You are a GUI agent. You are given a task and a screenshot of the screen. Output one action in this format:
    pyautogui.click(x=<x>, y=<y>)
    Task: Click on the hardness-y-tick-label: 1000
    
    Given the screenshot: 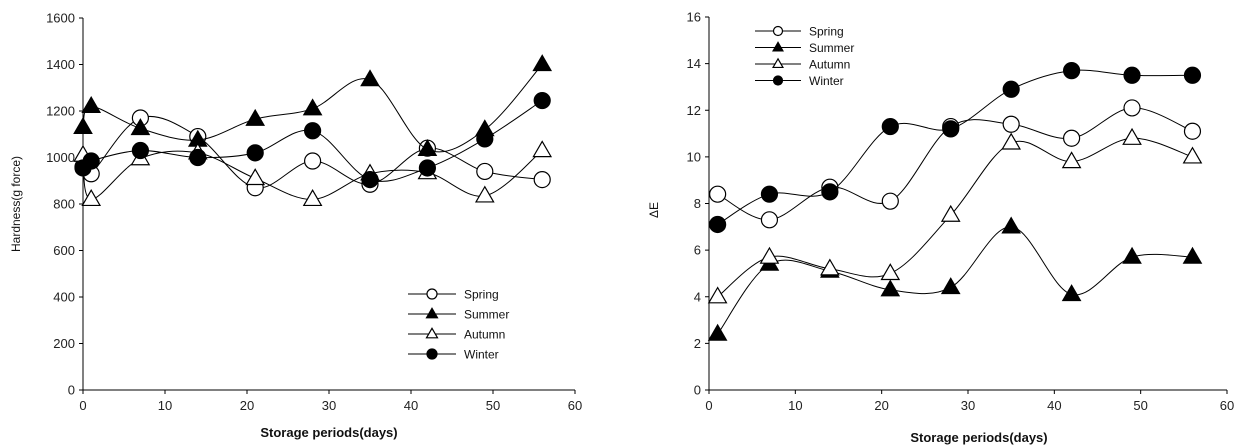 What is the action you would take?
    pyautogui.click(x=60, y=157)
    